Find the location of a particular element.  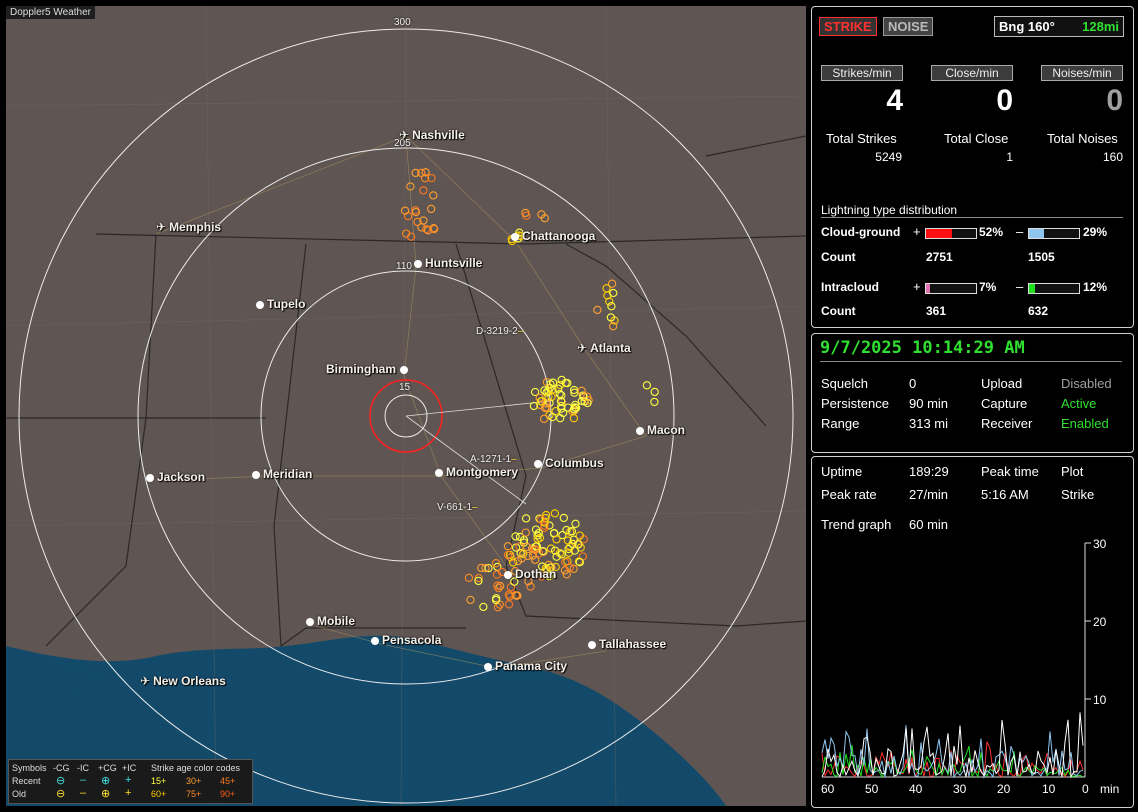

x-tick: 10 is located at coordinates (1049, 789).